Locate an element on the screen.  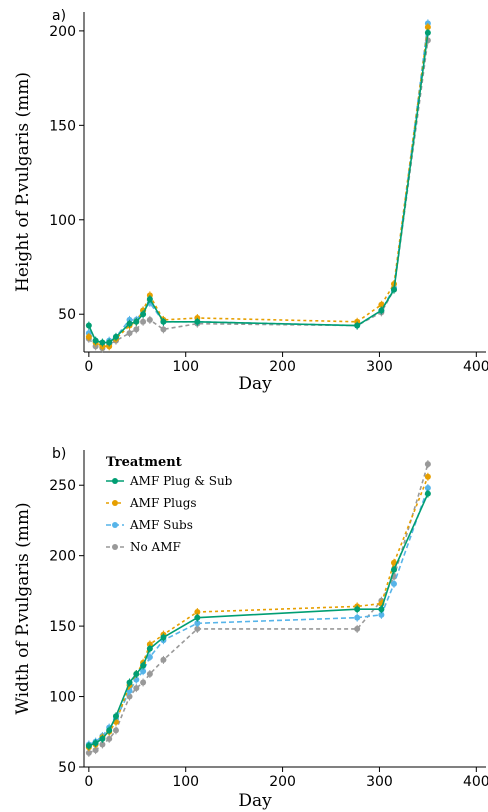
legend-label: AMF Subs is located at coordinates (161, 525).